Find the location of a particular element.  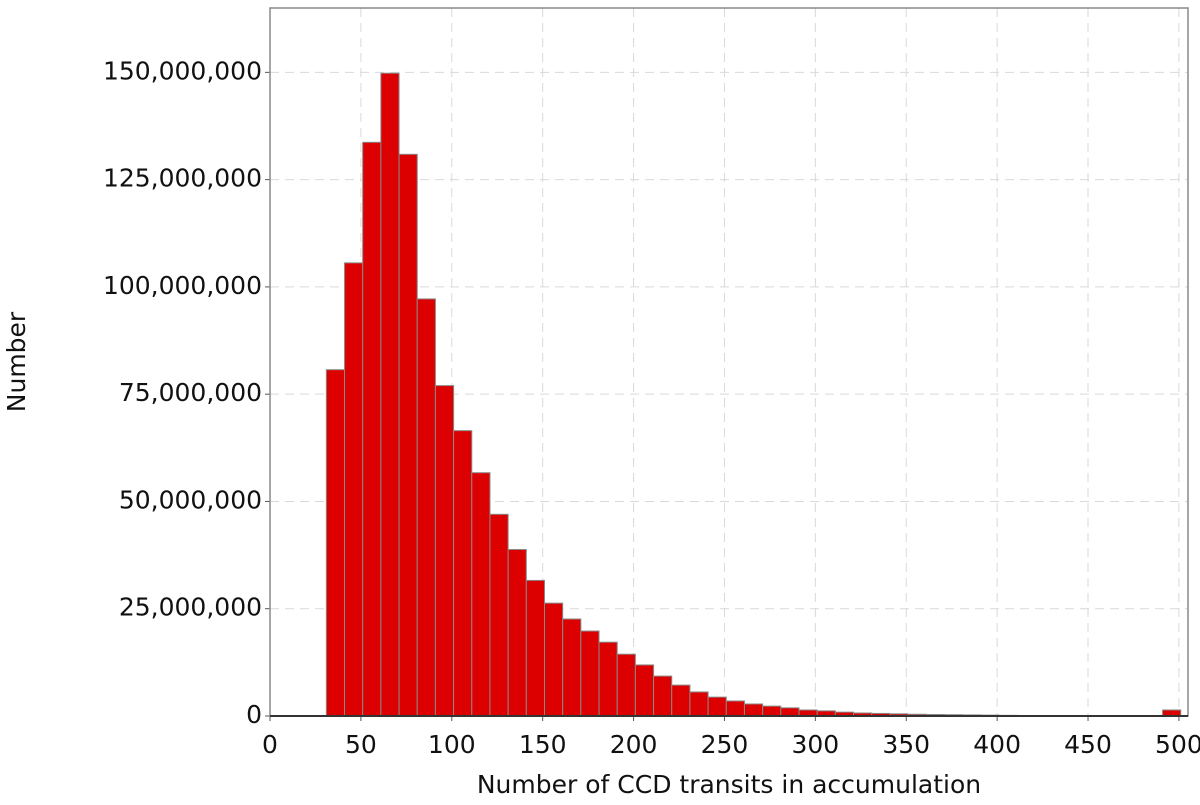

x-tick-label: 0 is located at coordinates (270, 744).